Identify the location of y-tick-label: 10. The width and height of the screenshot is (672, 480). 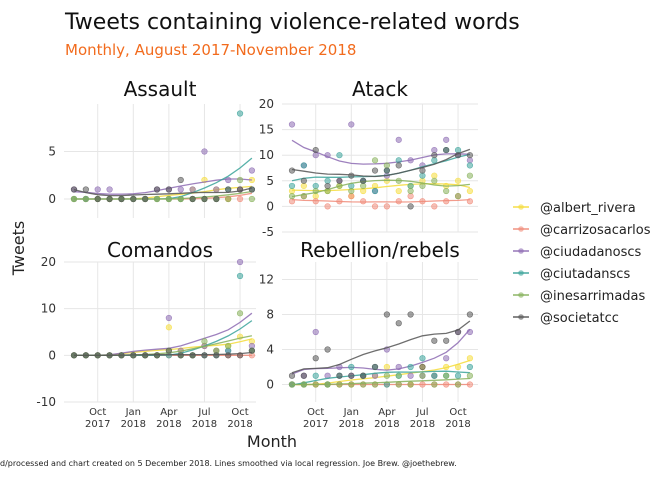
(48, 309).